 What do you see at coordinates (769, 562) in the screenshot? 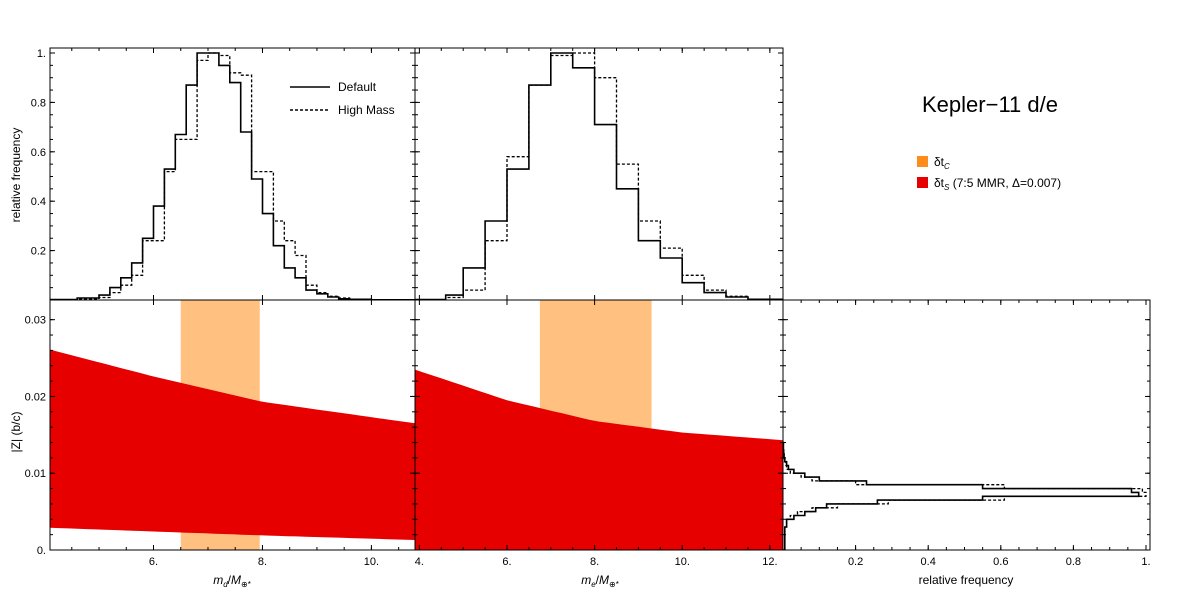
I see `tick-label: 12.` at bounding box center [769, 562].